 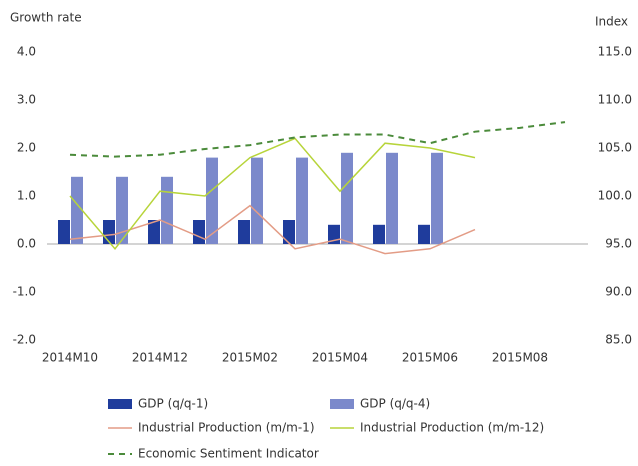 What do you see at coordinates (70, 358) in the screenshot?
I see `x-tick-label: 2014M10` at bounding box center [70, 358].